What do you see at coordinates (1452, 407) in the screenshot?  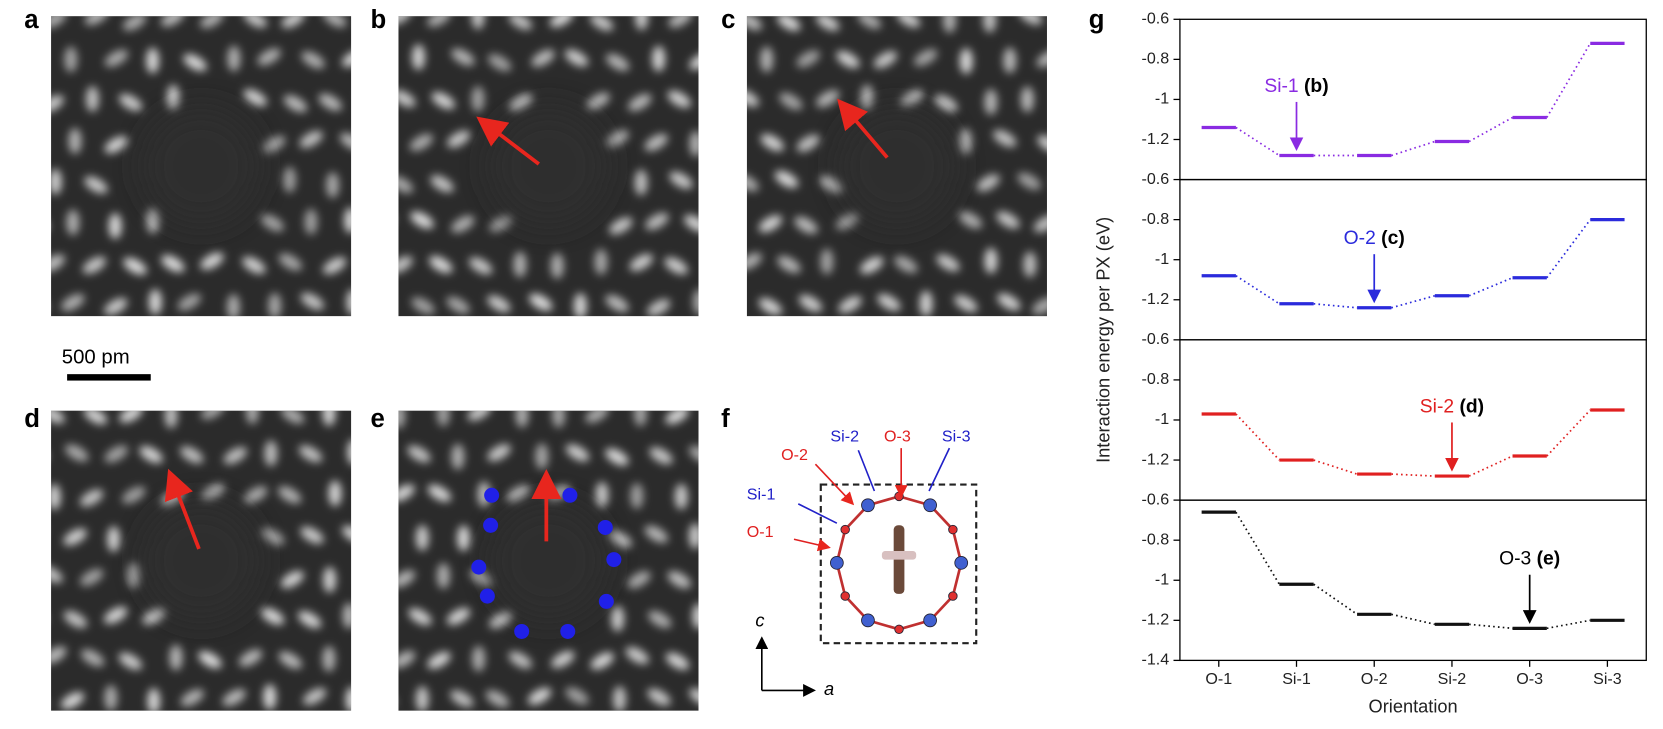 I see `annotation: Si-2 (d)` at bounding box center [1452, 407].